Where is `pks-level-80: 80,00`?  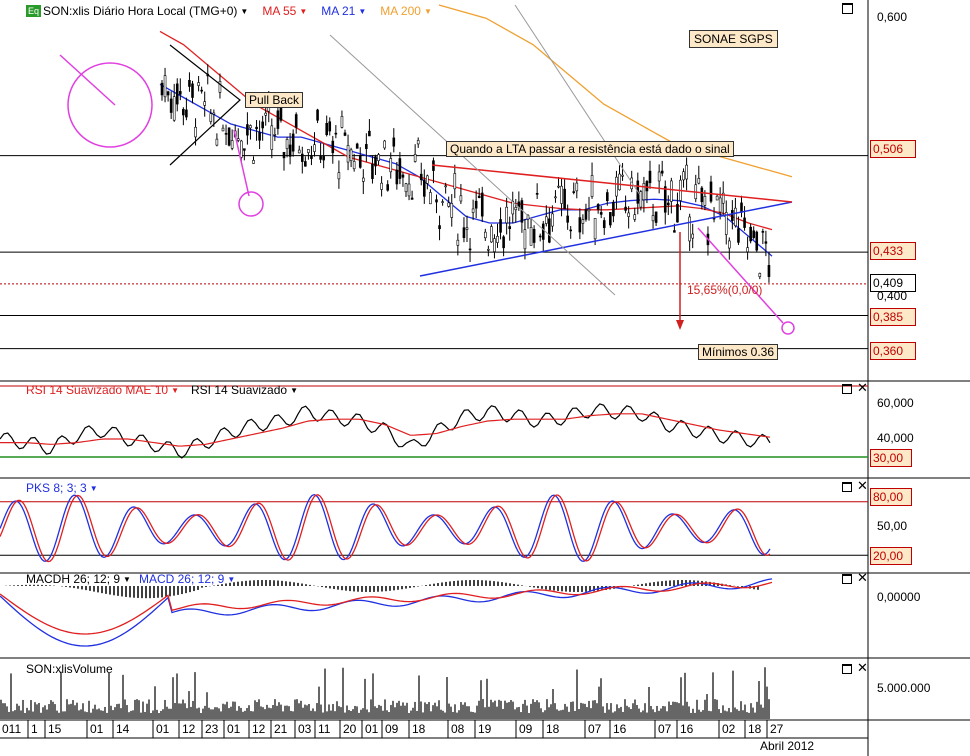 pks-level-80: 80,00 is located at coordinates (891, 497).